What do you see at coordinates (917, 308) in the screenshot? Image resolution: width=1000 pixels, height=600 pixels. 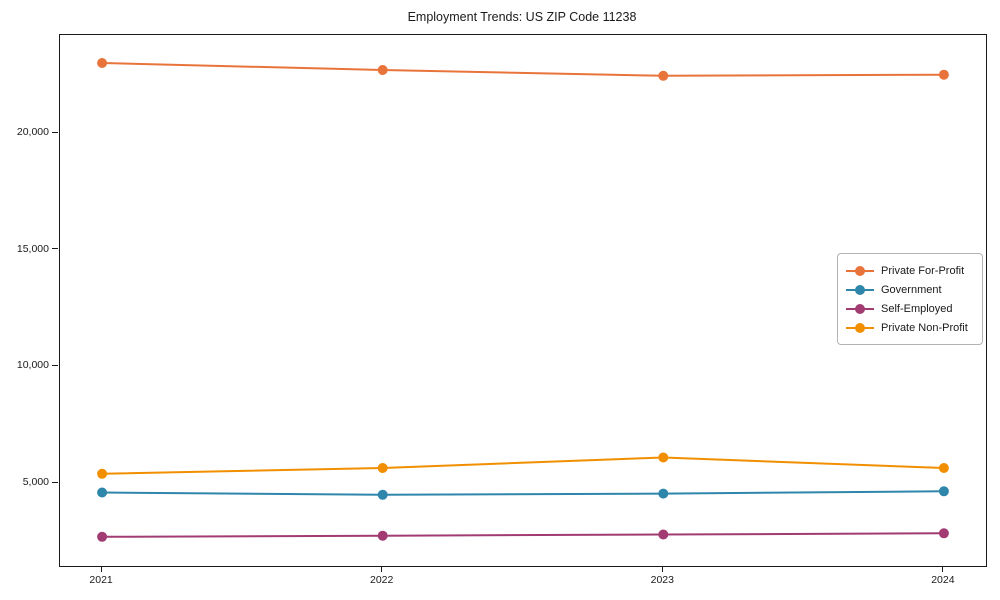 I see `legend-label: Self-Employed` at bounding box center [917, 308].